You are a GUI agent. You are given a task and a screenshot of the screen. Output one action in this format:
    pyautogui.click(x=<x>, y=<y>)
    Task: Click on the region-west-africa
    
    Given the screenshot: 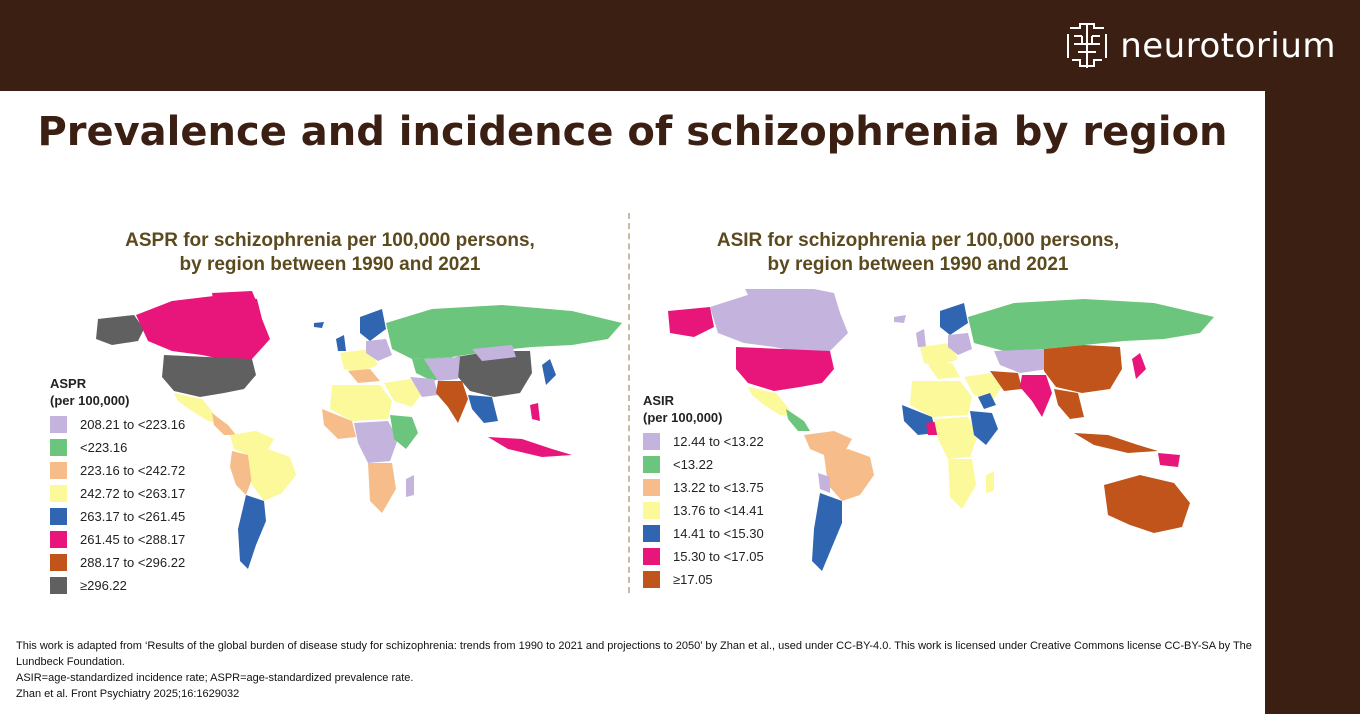 What is the action you would take?
    pyautogui.click(x=339, y=424)
    